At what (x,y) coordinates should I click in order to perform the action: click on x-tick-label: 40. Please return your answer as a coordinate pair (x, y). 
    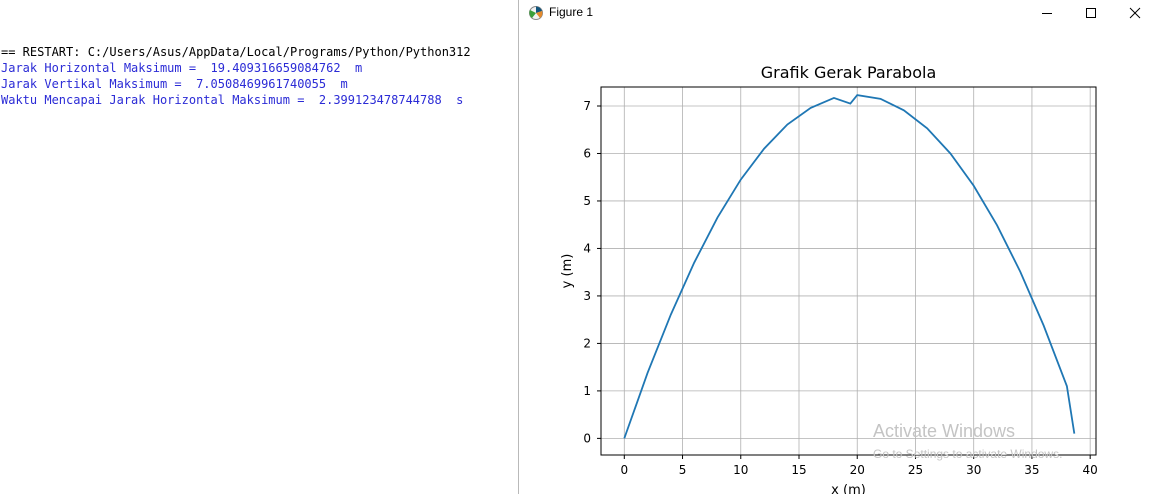
    Looking at the image, I should click on (1090, 470).